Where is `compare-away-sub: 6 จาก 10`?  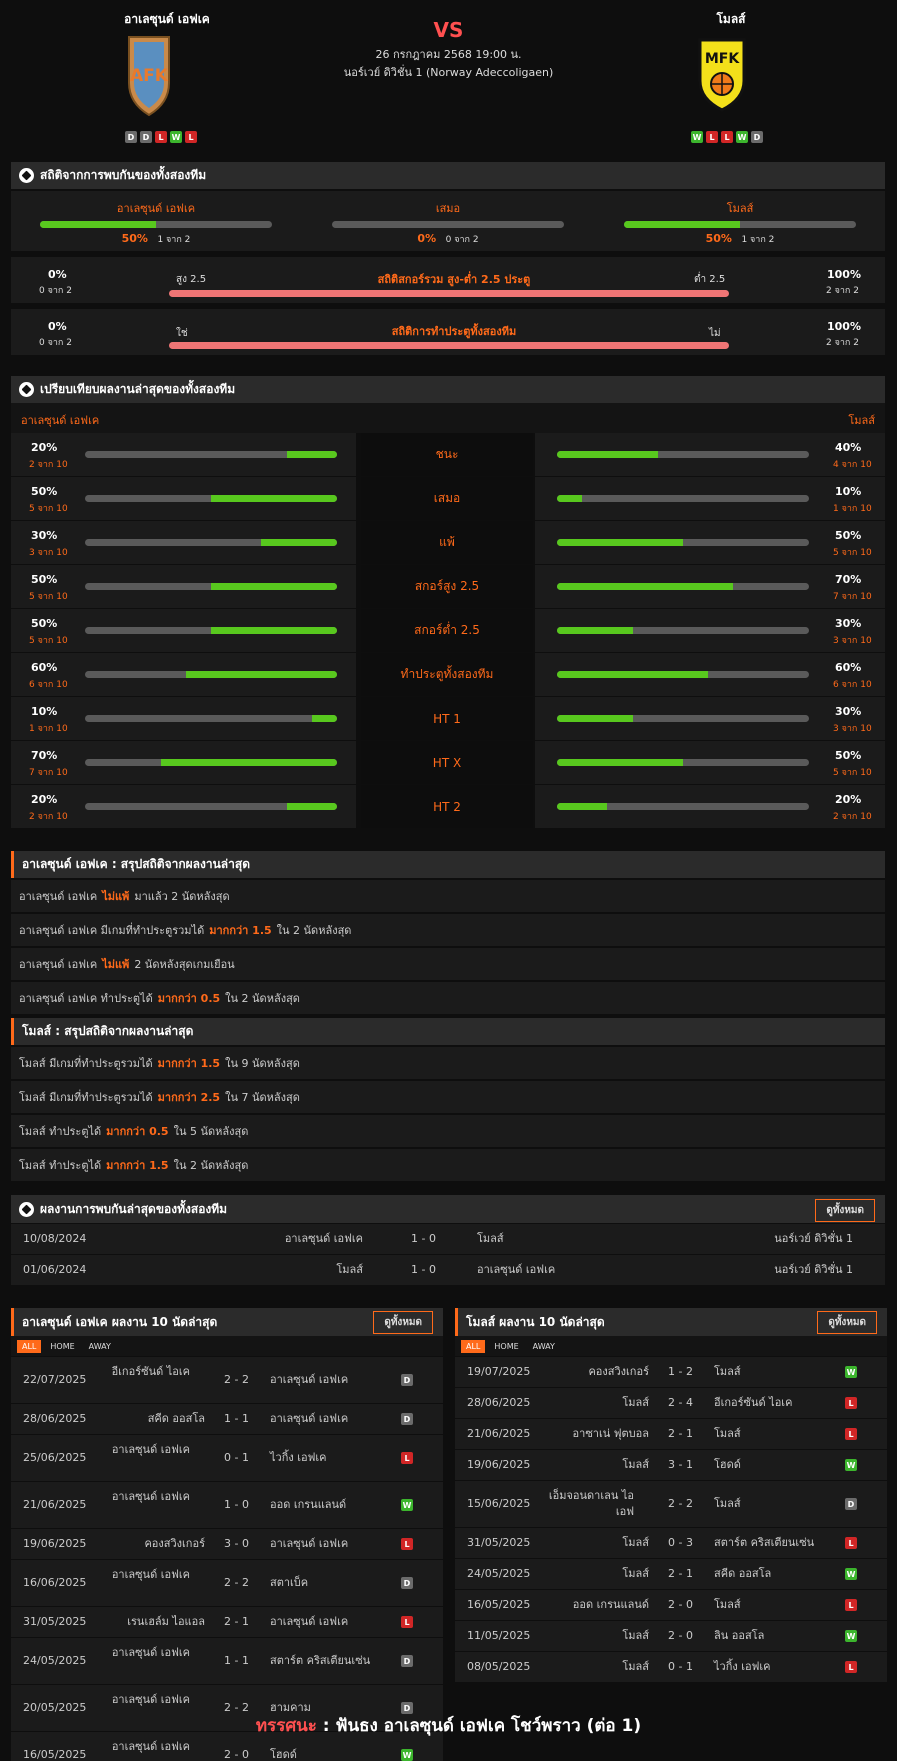
compare-away-sub: 6 จาก 10 is located at coordinates (852, 685).